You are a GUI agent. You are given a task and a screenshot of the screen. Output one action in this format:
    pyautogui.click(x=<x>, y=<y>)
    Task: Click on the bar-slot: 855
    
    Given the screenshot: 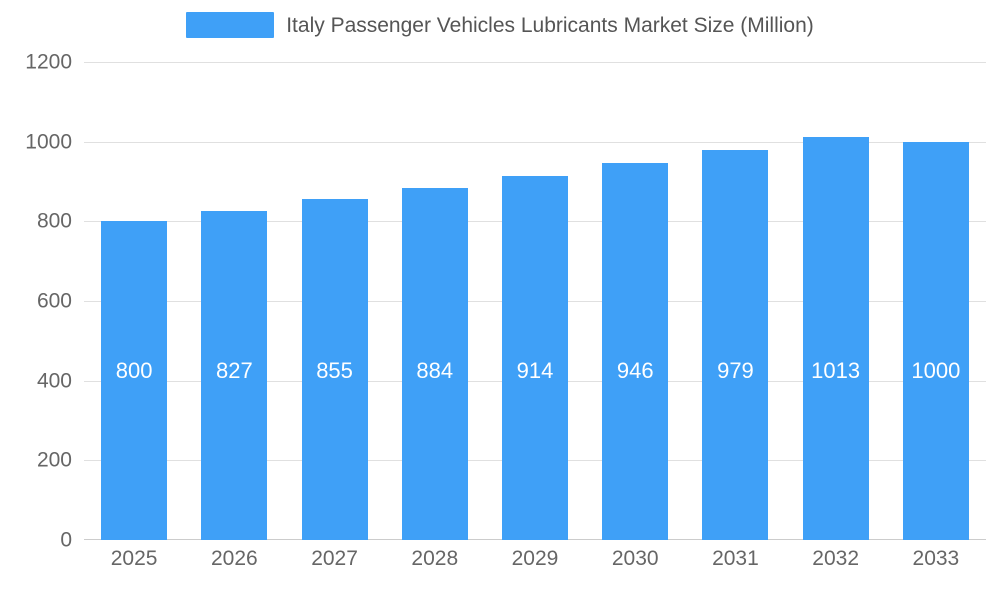 What is the action you would take?
    pyautogui.click(x=334, y=301)
    